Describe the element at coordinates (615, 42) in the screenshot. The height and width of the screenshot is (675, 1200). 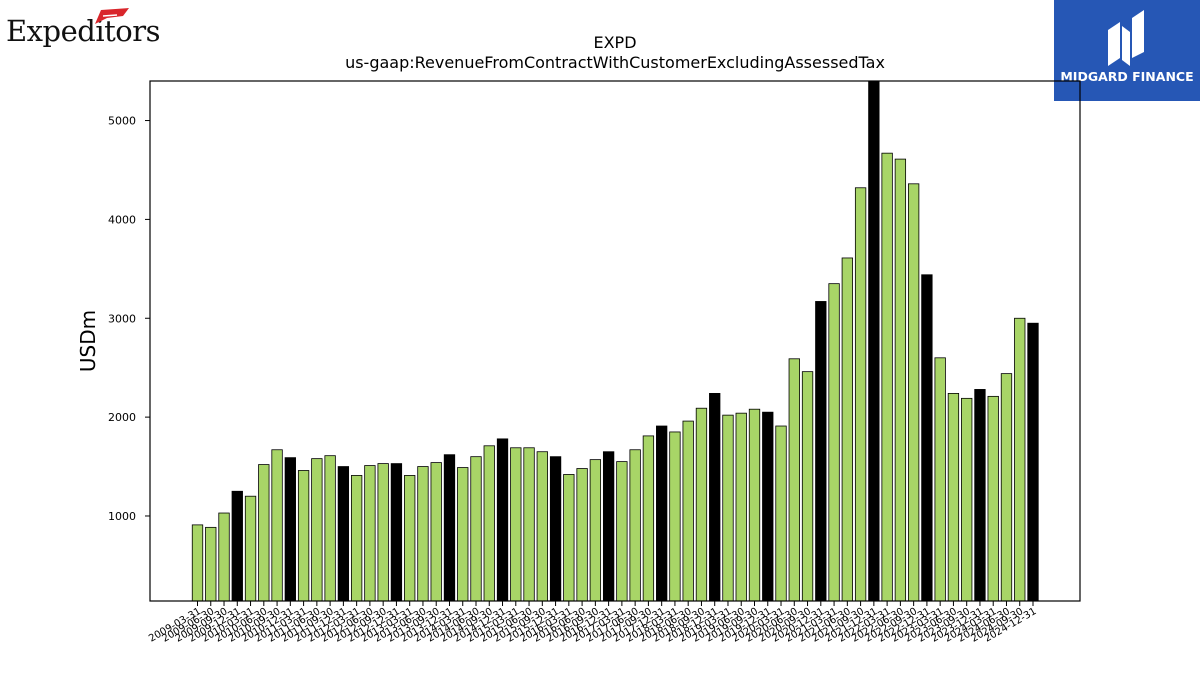
I see `chart-title: EXPD` at that location.